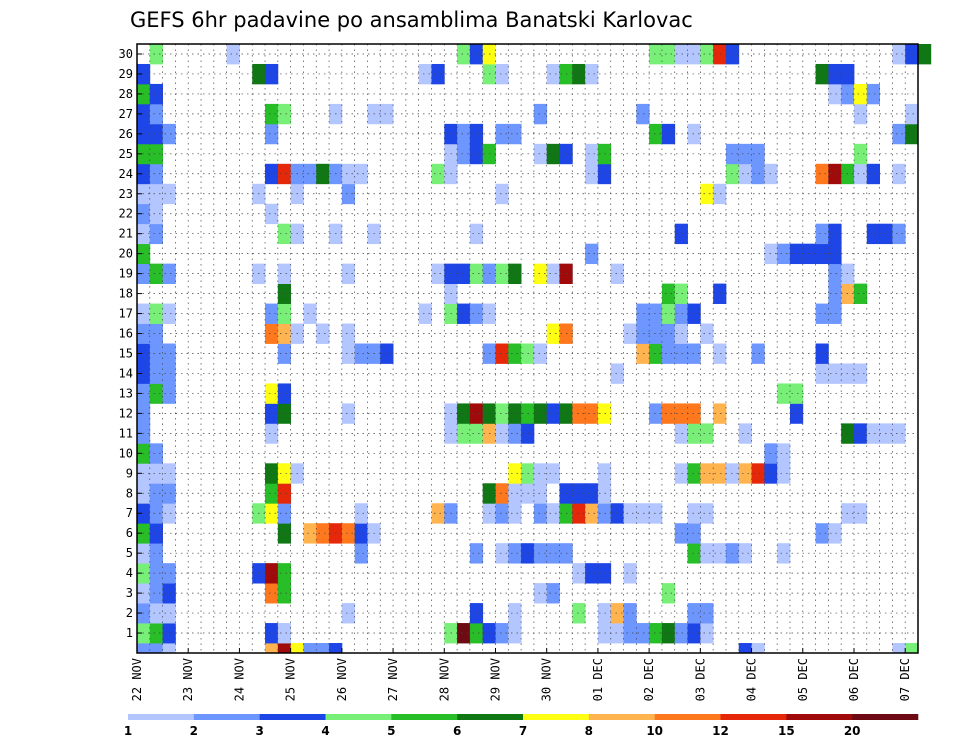 This screenshot has width=960, height=742. What do you see at coordinates (496, 679) in the screenshot?
I see `x-tick-label: 29 NOV` at bounding box center [496, 679].